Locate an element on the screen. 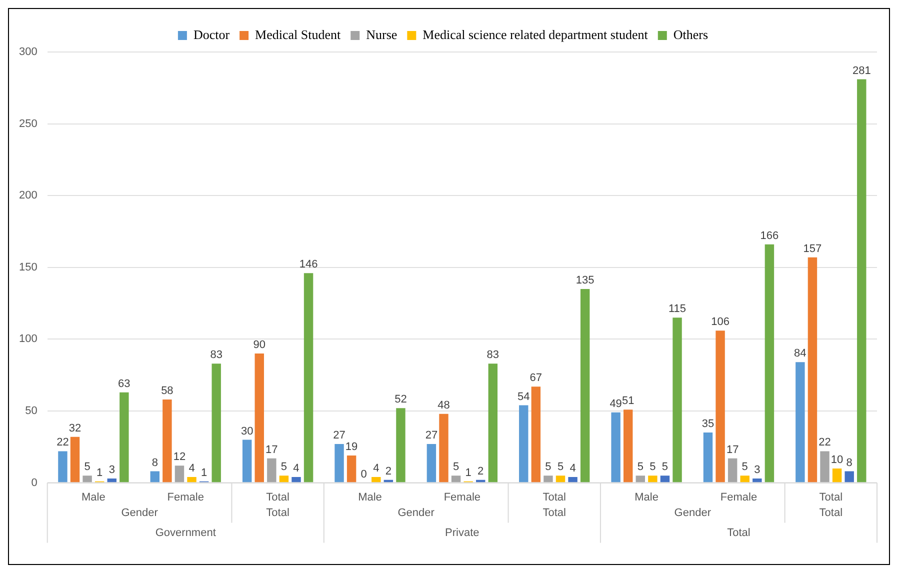 This screenshot has width=899, height=576. data-label: 3 is located at coordinates (757, 470).